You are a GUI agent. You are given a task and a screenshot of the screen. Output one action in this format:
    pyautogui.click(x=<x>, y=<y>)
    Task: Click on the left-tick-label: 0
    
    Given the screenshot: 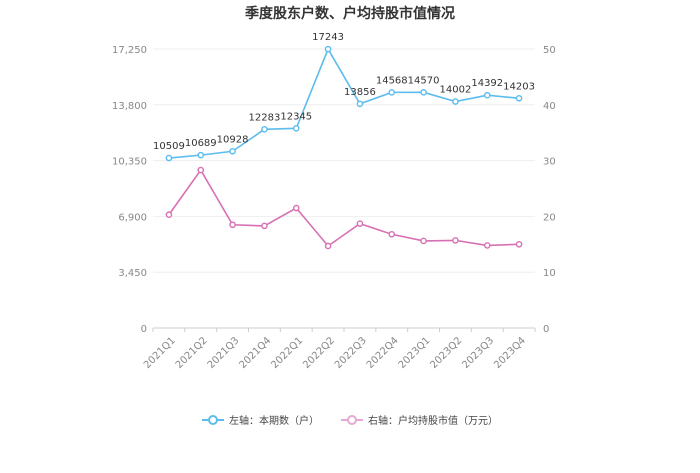 What is the action you would take?
    pyautogui.click(x=144, y=329)
    